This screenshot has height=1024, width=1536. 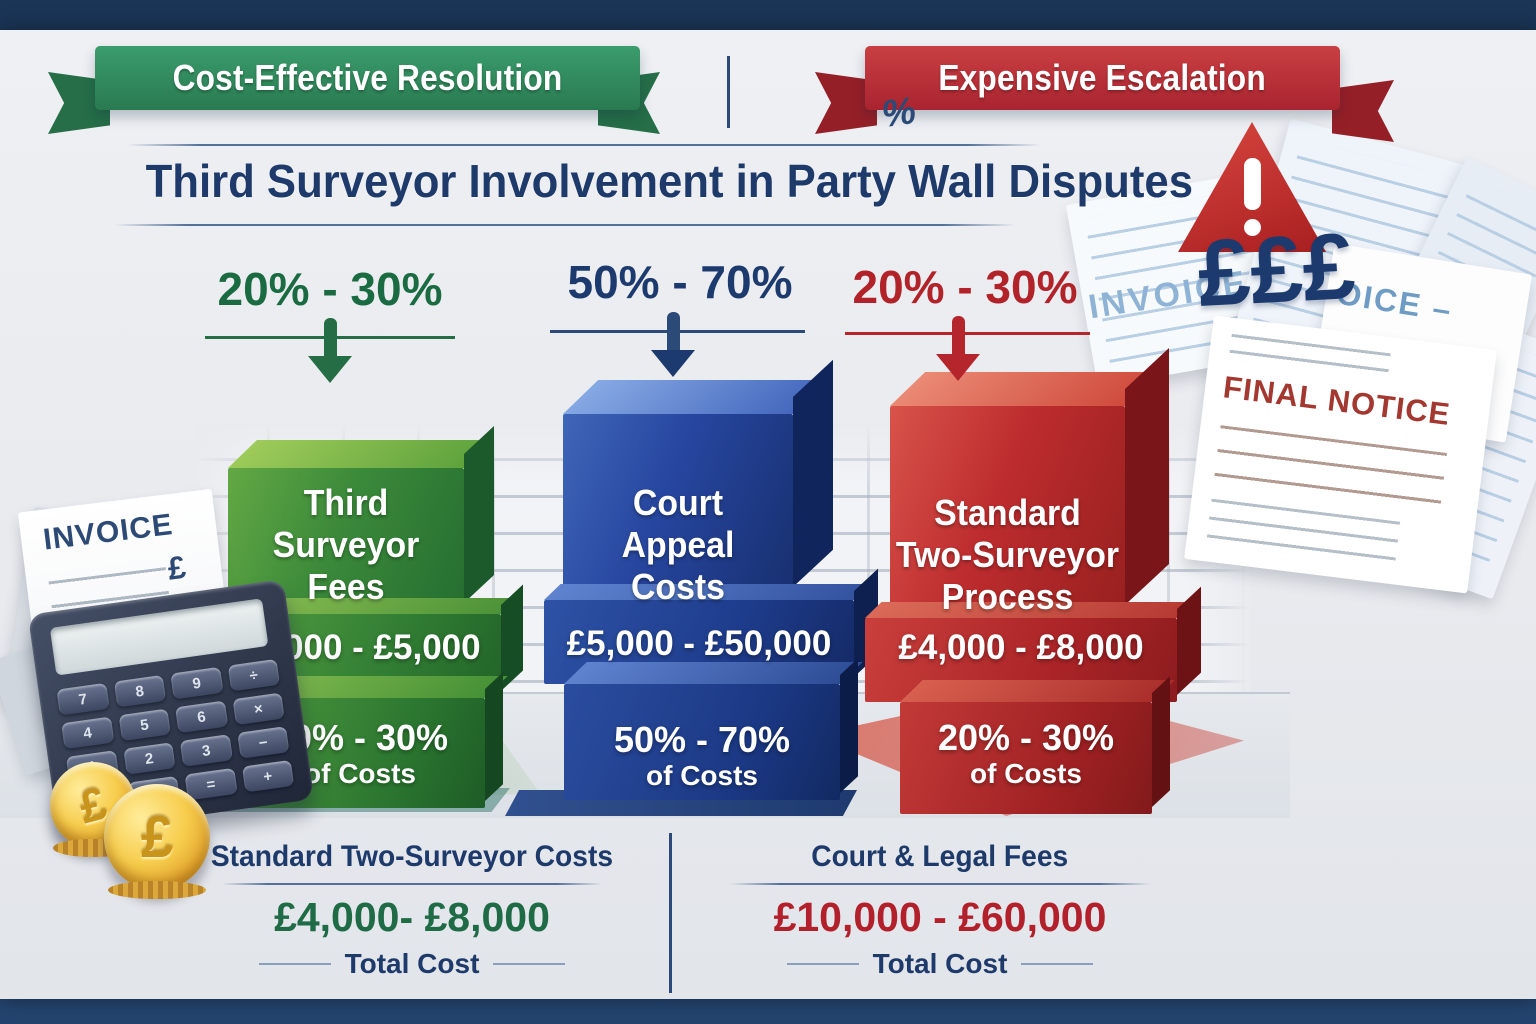 What do you see at coordinates (268, 776) in the screenshot?
I see `calculator-key: +` at bounding box center [268, 776].